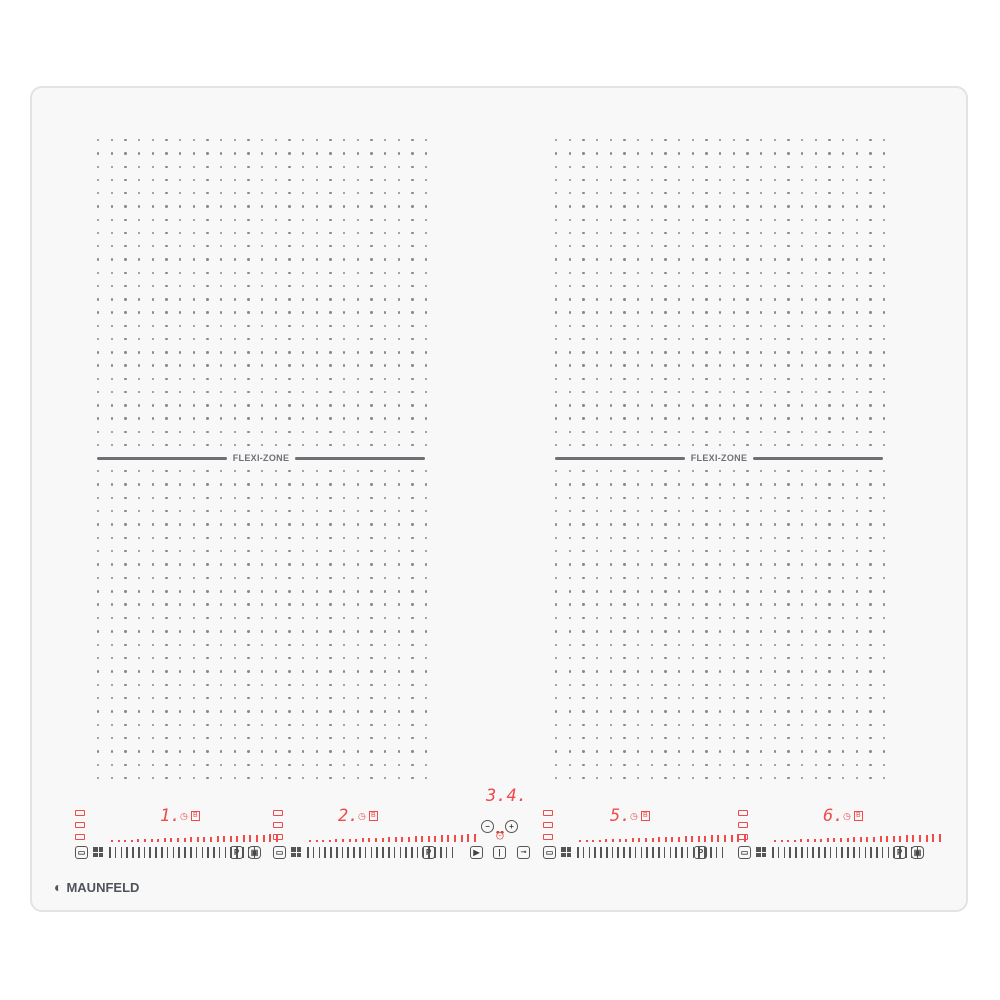 Image resolution: width=1000 pixels, height=1000 pixels. Describe the element at coordinates (487, 826) in the screenshot. I see `minus-button: −` at that location.